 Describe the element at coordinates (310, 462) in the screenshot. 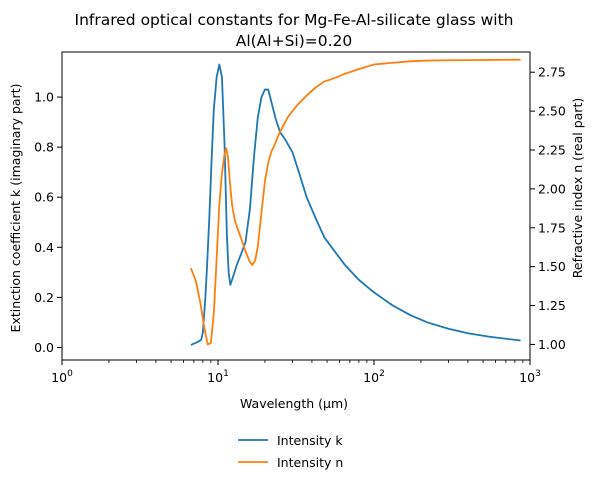

I see `legend-label-n: Intensity n` at that location.